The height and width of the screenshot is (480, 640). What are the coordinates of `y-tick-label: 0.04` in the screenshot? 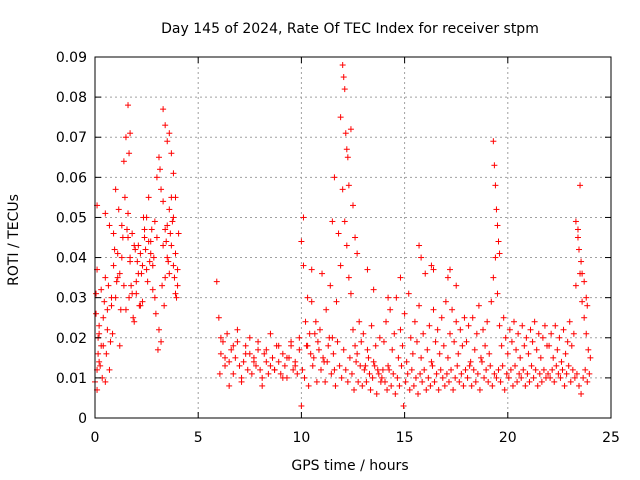 It's located at (71, 259).